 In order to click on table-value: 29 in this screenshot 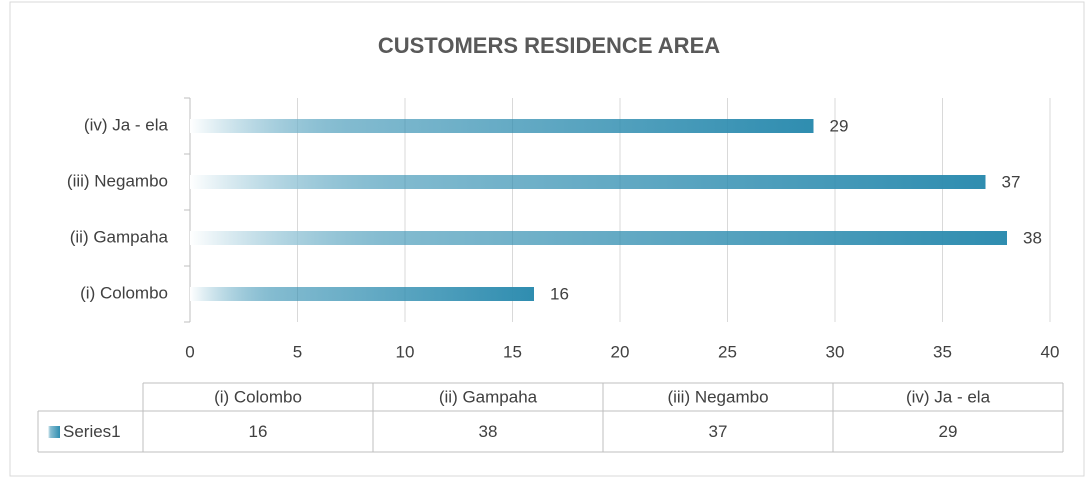, I will do `click(948, 431)`.